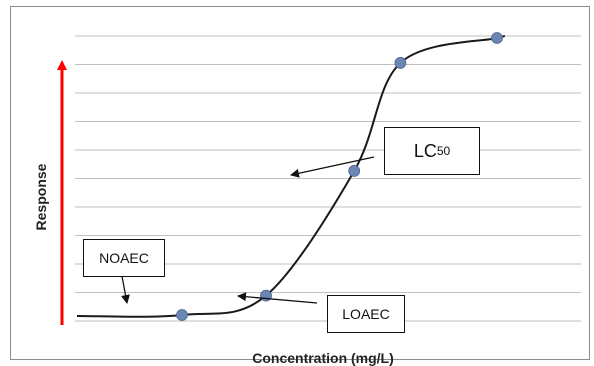 The image size is (594, 366). What do you see at coordinates (425, 150) in the screenshot?
I see `lc50-label: LC` at bounding box center [425, 150].